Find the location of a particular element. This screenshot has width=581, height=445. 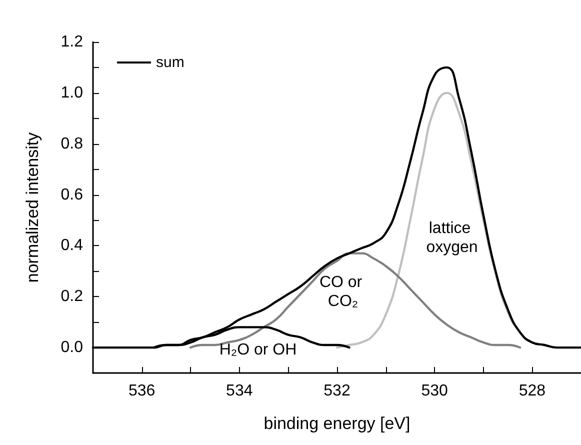

y-tick-label: 1.2 is located at coordinates (72, 42).